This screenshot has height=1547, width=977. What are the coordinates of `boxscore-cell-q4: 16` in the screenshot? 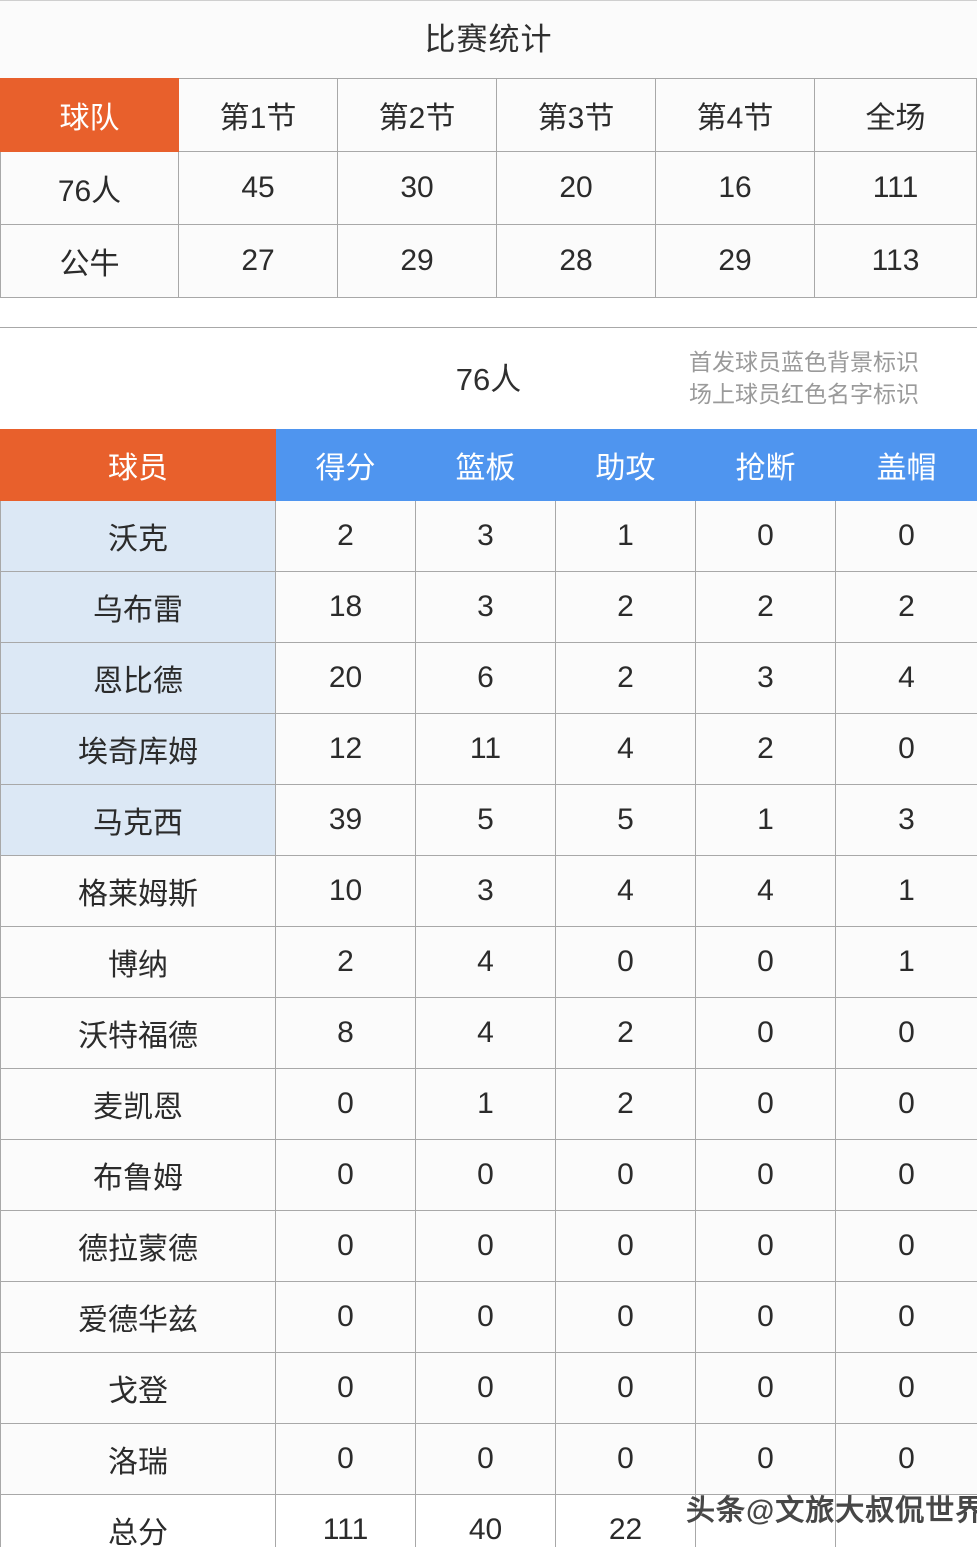 It's located at (735, 188).